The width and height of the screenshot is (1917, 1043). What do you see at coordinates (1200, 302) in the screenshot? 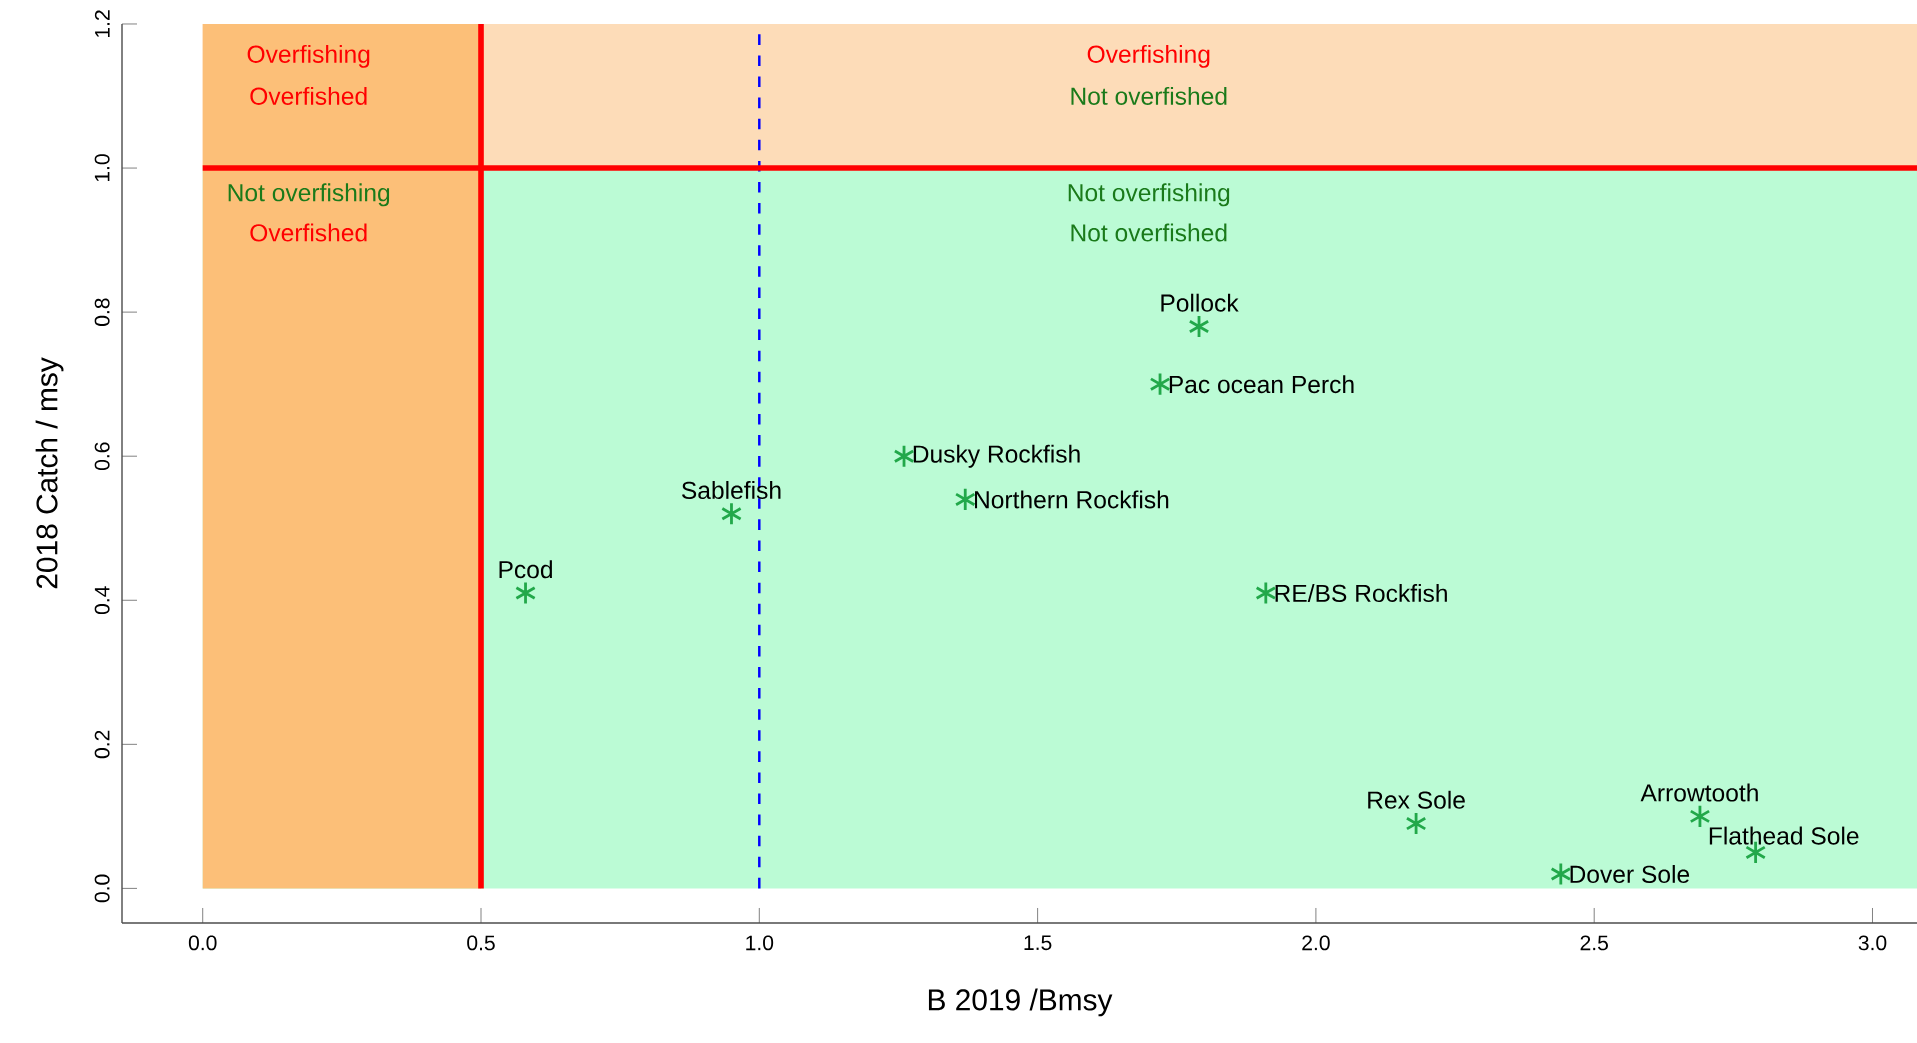
I see `annotation: Pollock` at bounding box center [1200, 302].